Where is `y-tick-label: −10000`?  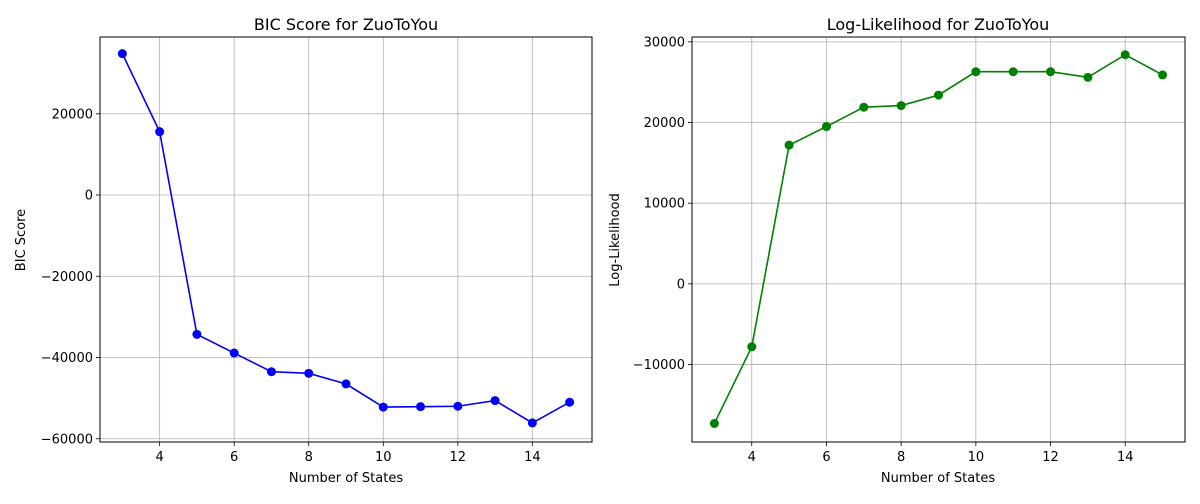 y-tick-label: −10000 is located at coordinates (659, 365).